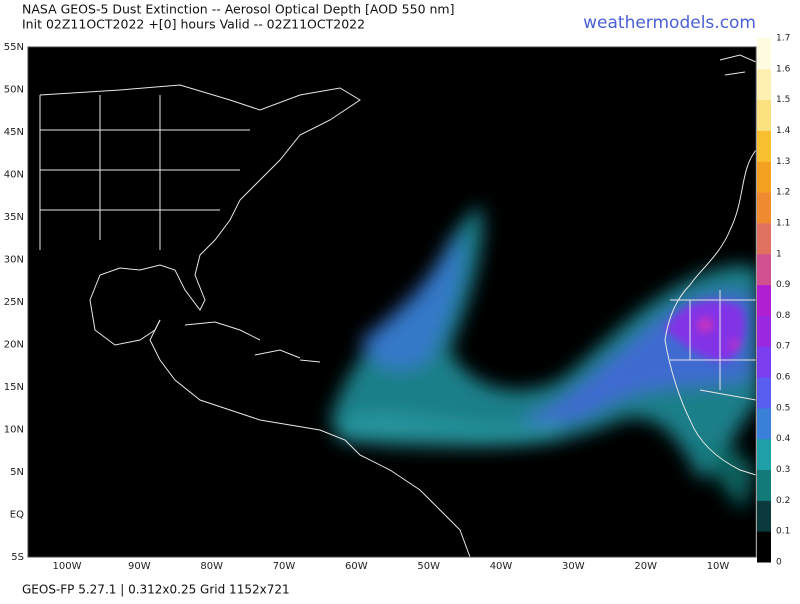 This screenshot has height=604, width=800. What do you see at coordinates (14, 217) in the screenshot?
I see `lat-label: 35N` at bounding box center [14, 217].